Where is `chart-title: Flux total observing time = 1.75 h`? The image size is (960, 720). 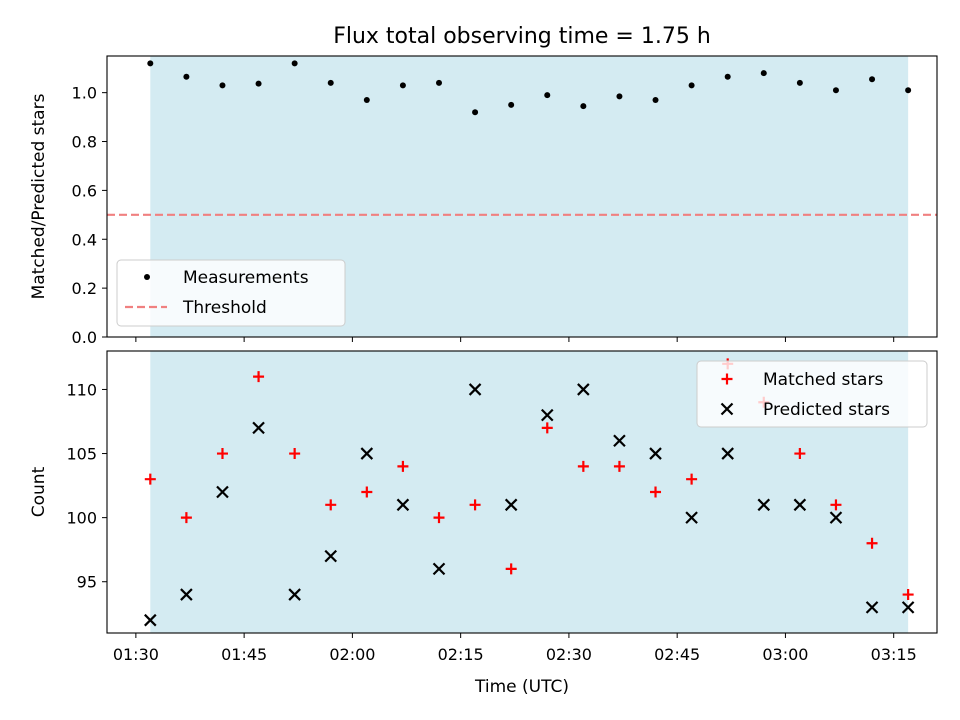 chart-title: Flux total observing time = 1.75 h is located at coordinates (522, 36).